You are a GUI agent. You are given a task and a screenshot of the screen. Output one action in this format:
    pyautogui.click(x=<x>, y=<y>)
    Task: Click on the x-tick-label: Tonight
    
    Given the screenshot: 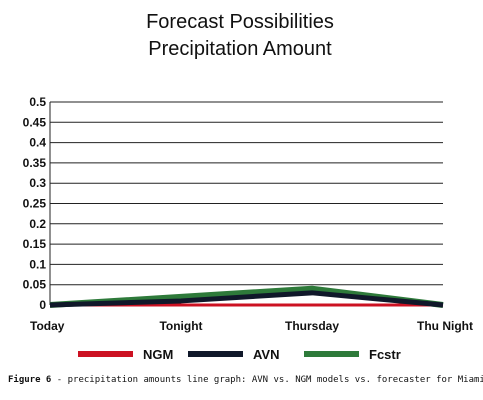 What is the action you would take?
    pyautogui.click(x=180, y=326)
    